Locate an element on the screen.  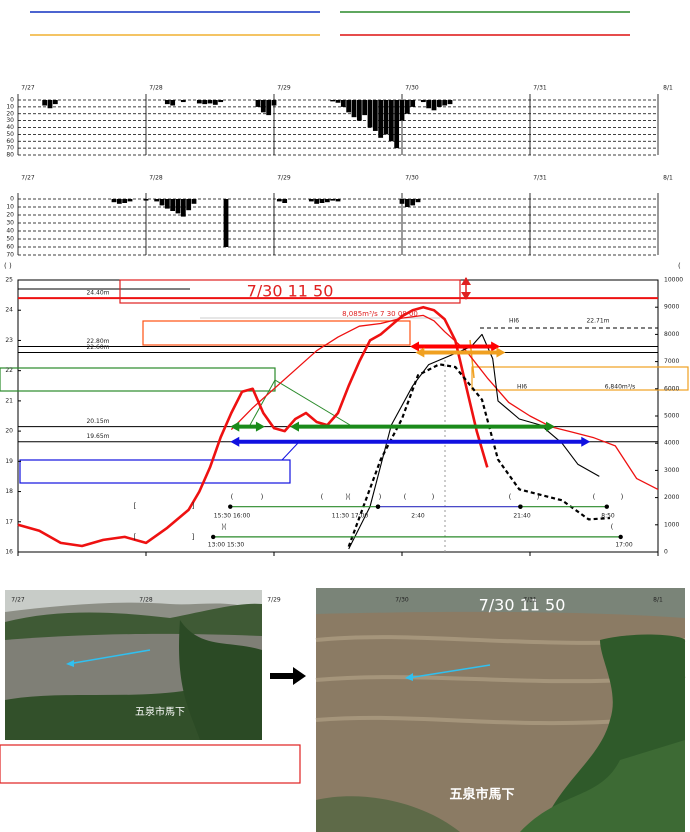
y-tick-label: 50 is located at coordinates (10, 134).